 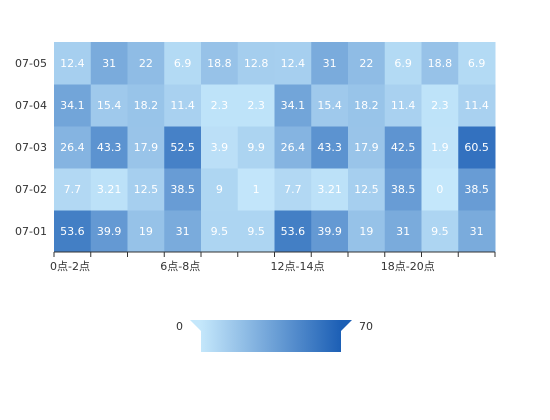 I want to click on cell-value-label: 19, so click(x=146, y=231).